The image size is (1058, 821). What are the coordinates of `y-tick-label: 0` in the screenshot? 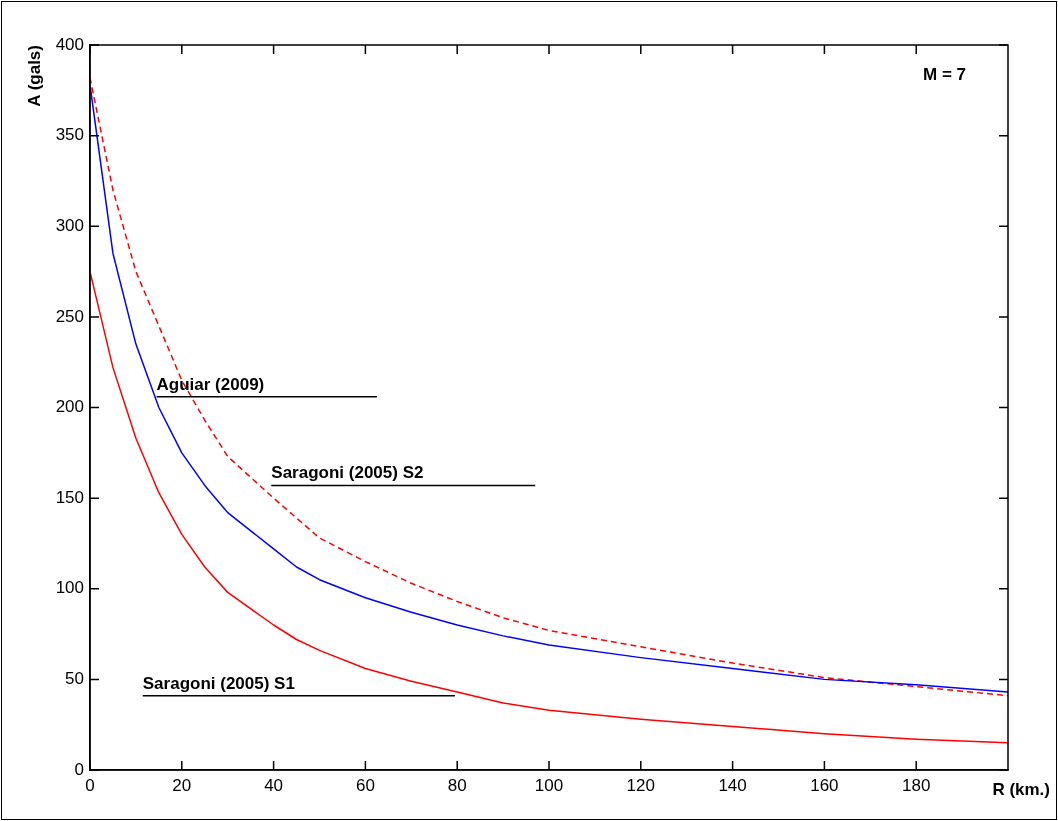 It's located at (79, 769).